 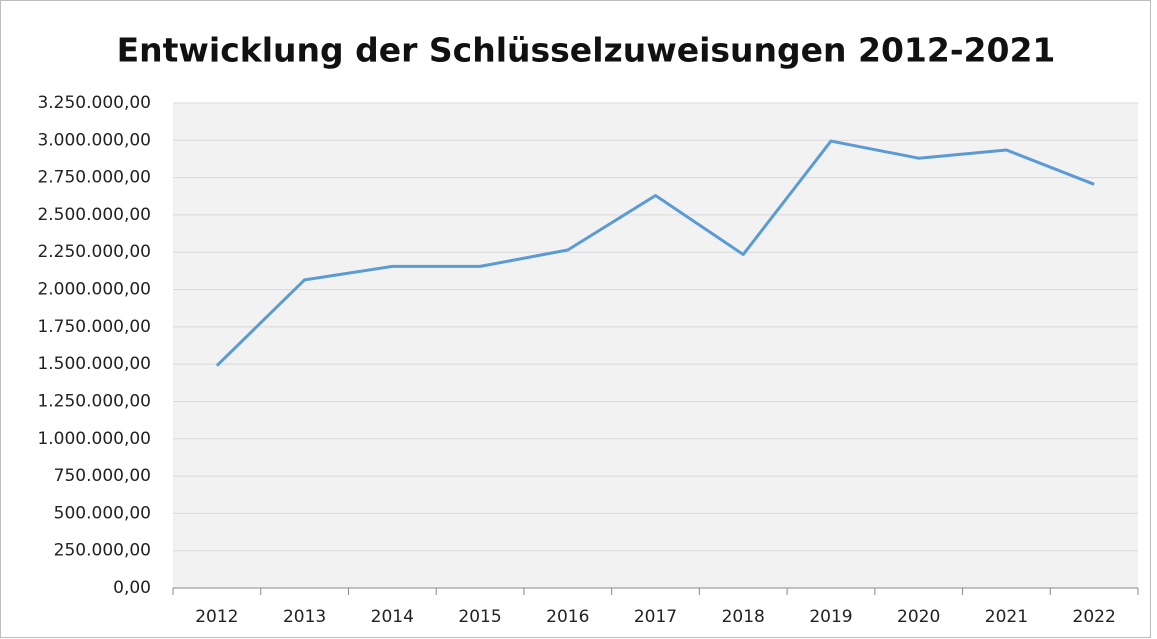 I want to click on y-tick-label: 2.000.000,00, so click(x=94, y=290).